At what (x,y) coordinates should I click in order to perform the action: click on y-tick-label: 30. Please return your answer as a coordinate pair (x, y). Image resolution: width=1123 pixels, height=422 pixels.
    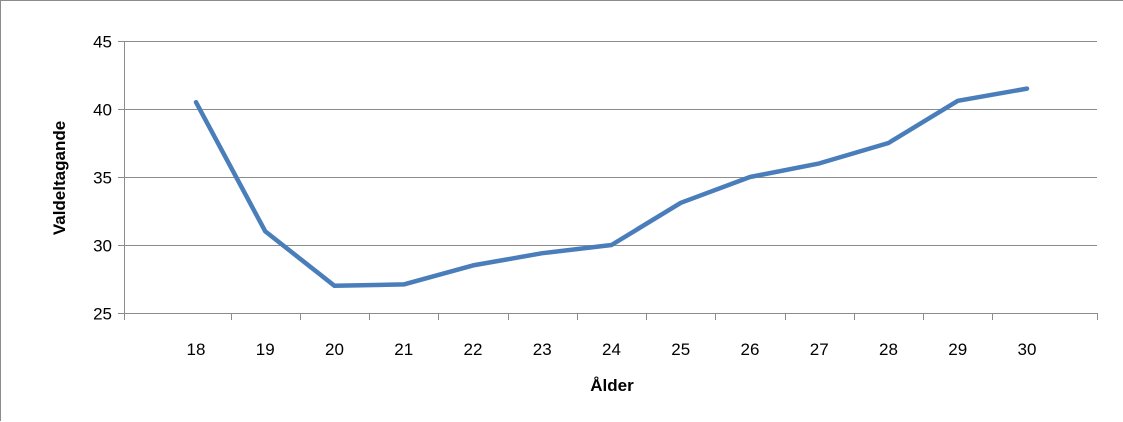
    Looking at the image, I should click on (102, 246).